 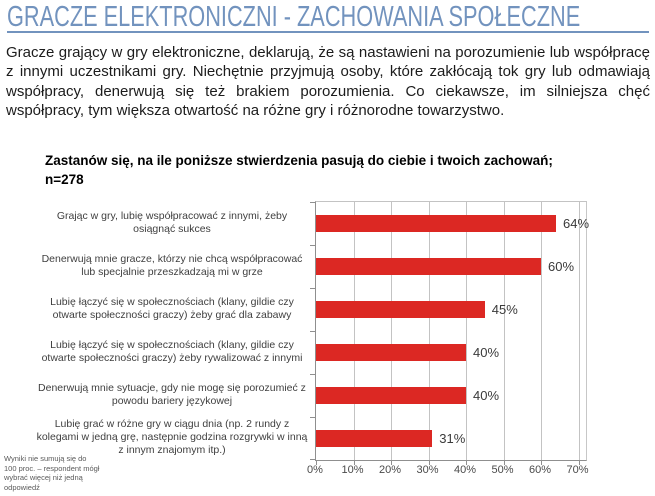 I want to click on value-label: 60%, so click(x=561, y=266).